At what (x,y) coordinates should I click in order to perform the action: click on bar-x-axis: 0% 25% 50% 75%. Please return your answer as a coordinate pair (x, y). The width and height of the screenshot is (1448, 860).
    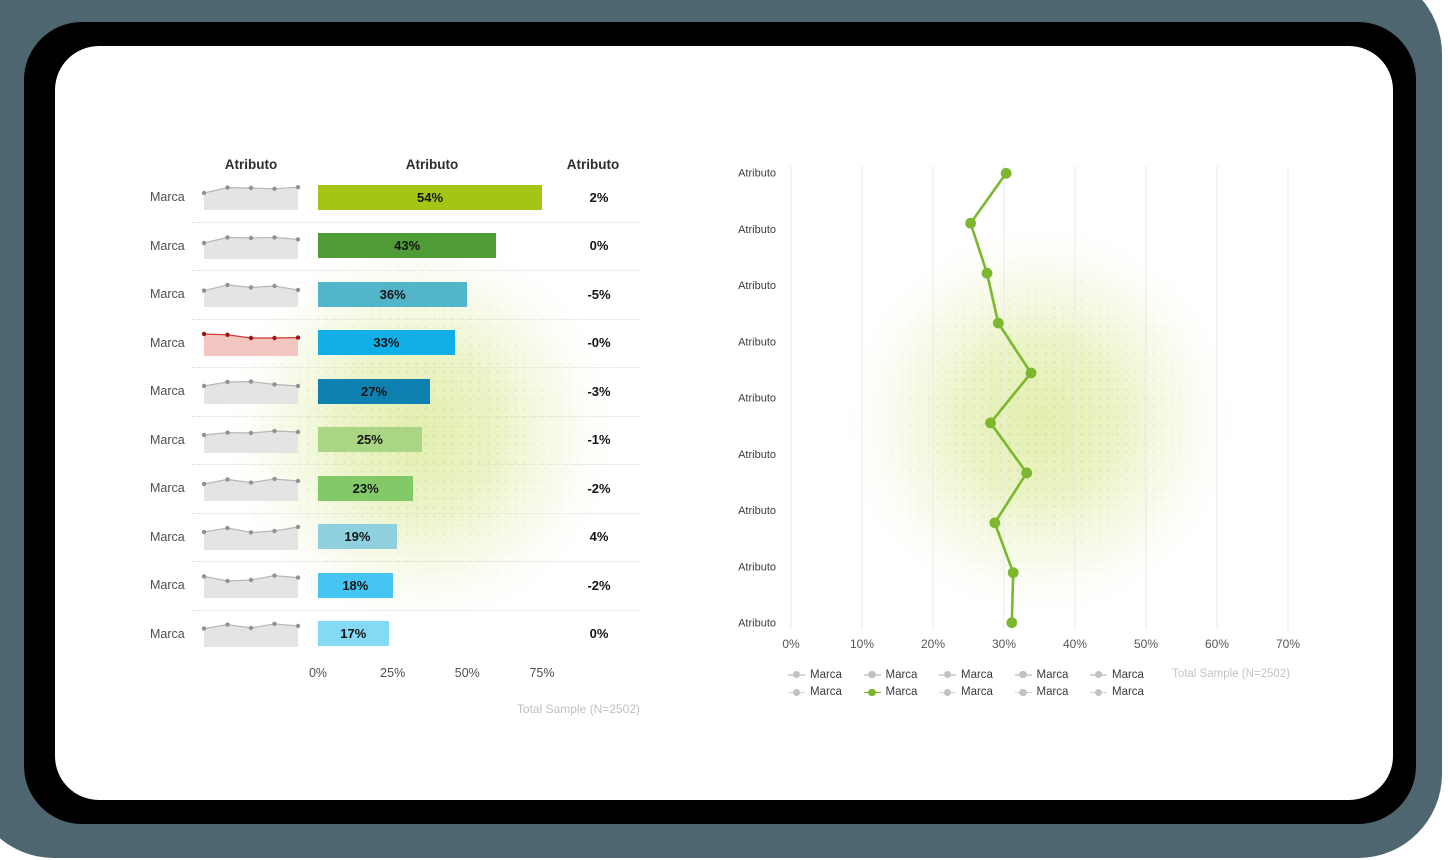
    Looking at the image, I should click on (395, 673).